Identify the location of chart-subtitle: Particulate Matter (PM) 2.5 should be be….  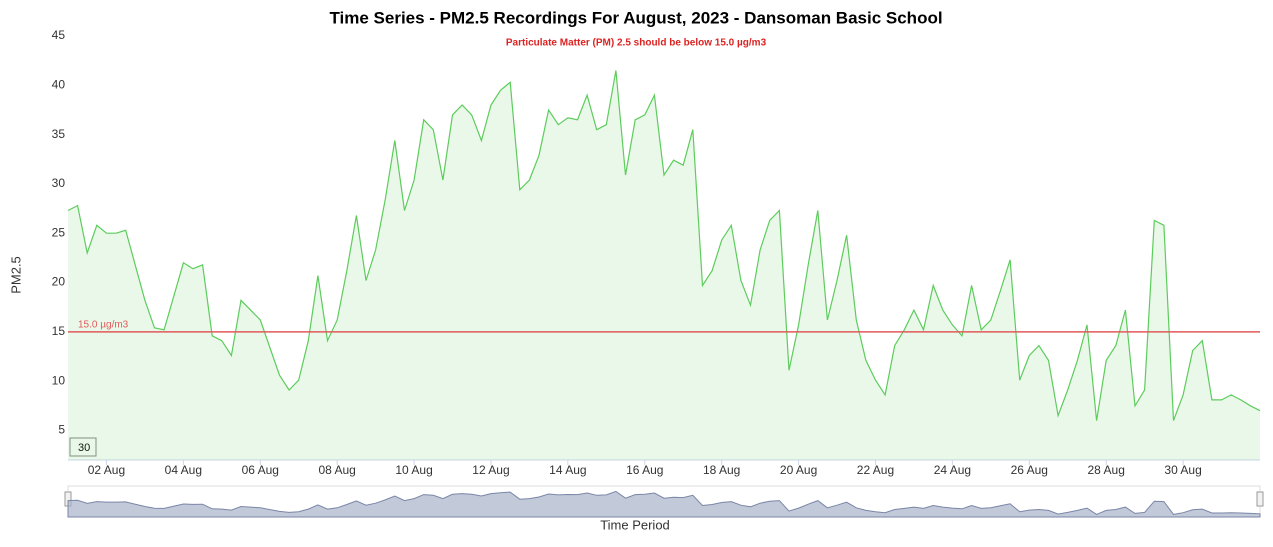
(636, 43).